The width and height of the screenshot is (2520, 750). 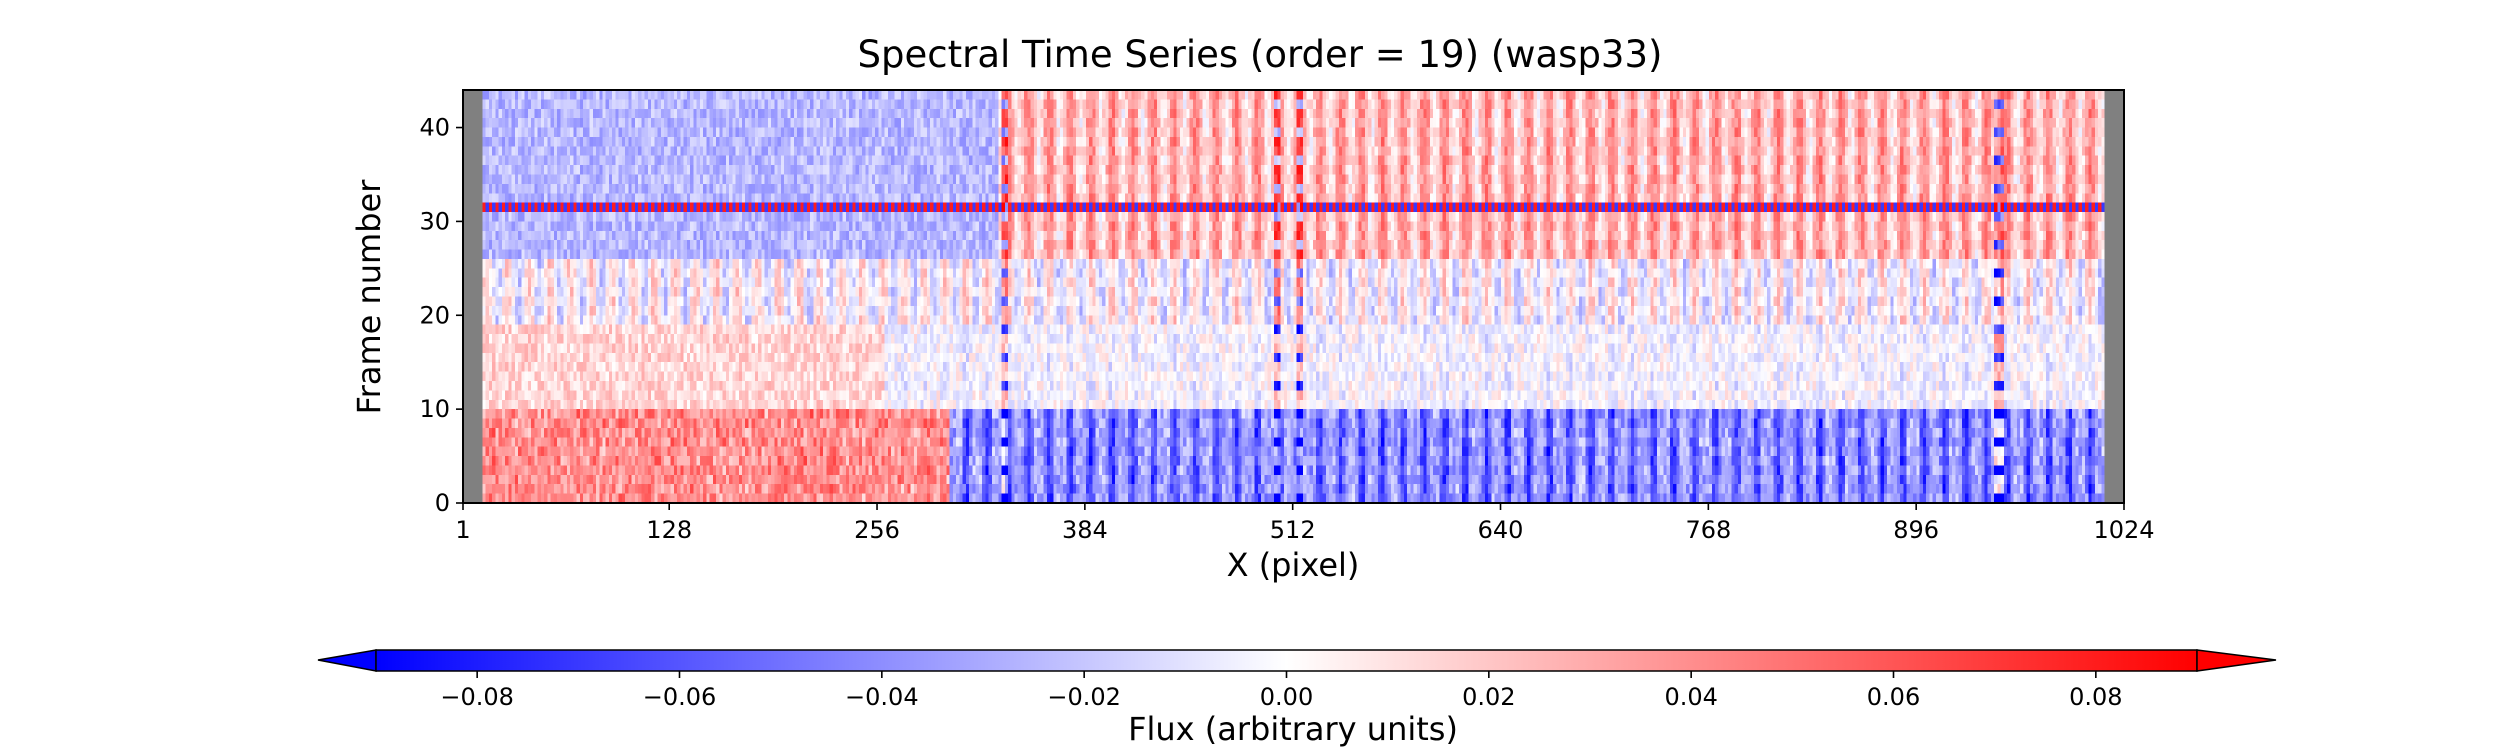 What do you see at coordinates (882, 697) in the screenshot?
I see `colorbar-tick-label: −0.04` at bounding box center [882, 697].